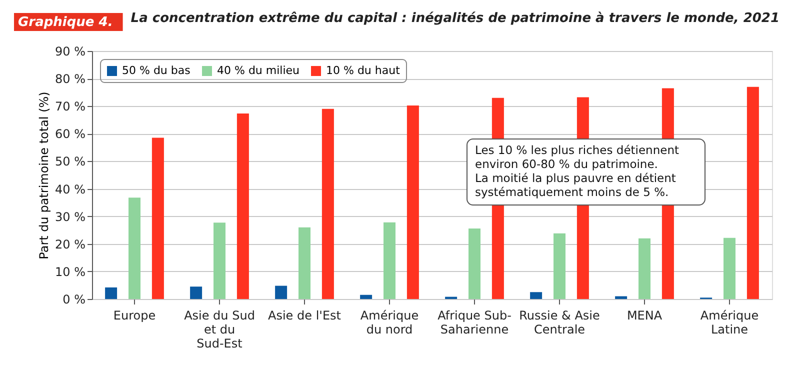  What do you see at coordinates (70, 217) in the screenshot?
I see `y-tick-label: 30 %` at bounding box center [70, 217].